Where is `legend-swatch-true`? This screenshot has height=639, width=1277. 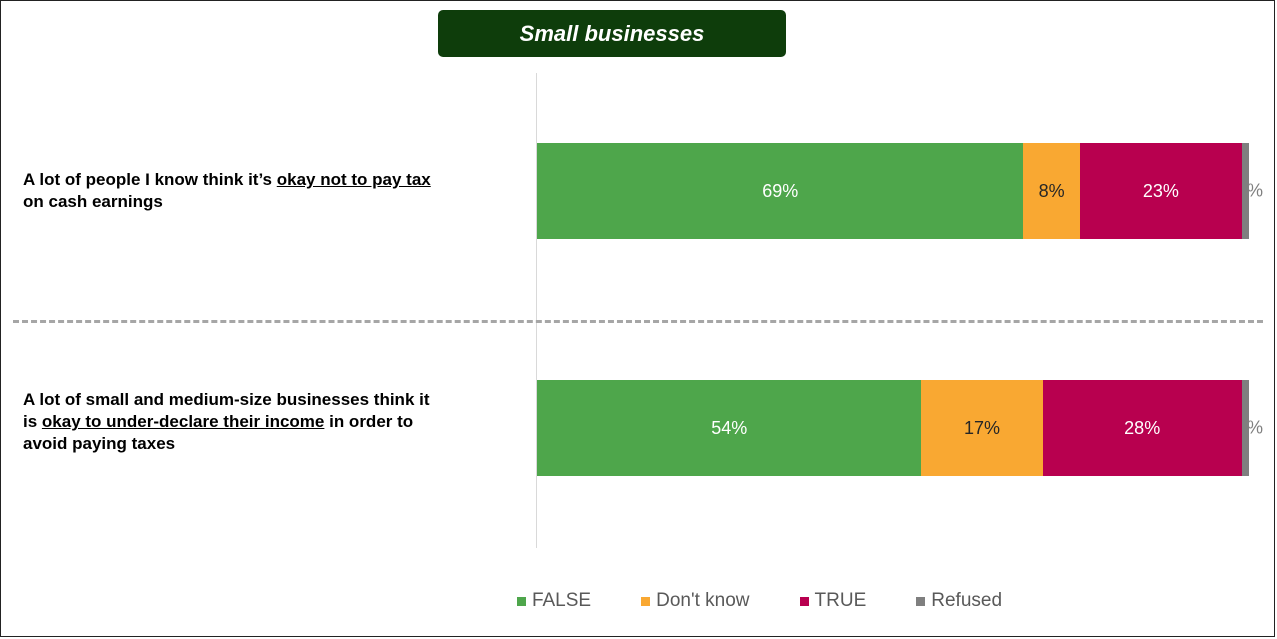 legend-swatch-true is located at coordinates (804, 601).